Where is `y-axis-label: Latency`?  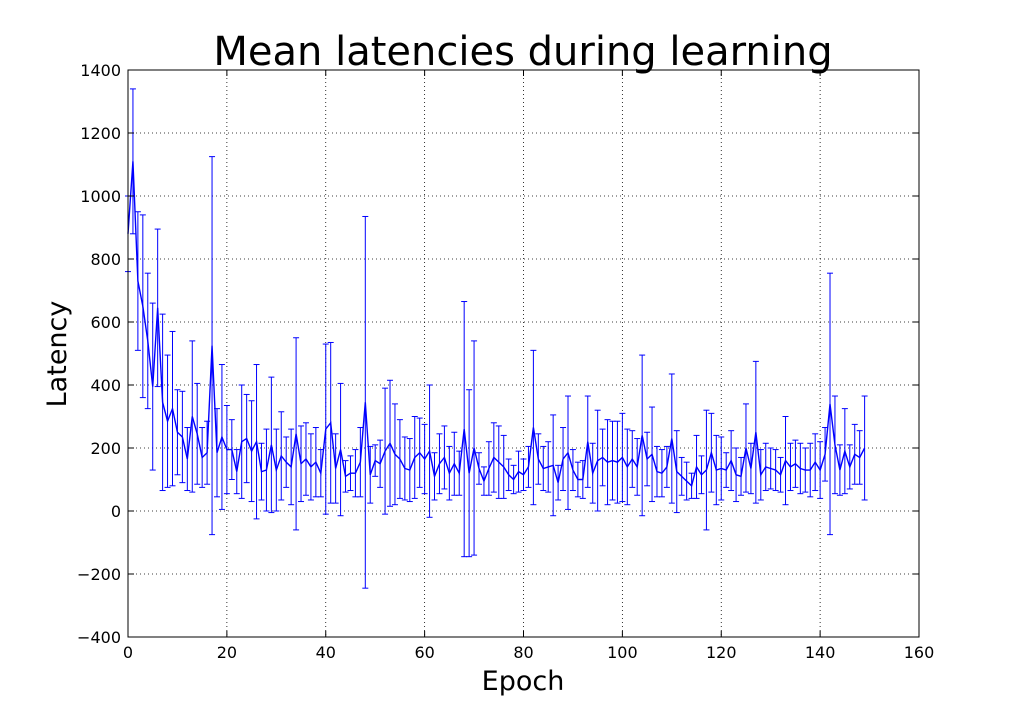 y-axis-label: Latency is located at coordinates (57, 354).